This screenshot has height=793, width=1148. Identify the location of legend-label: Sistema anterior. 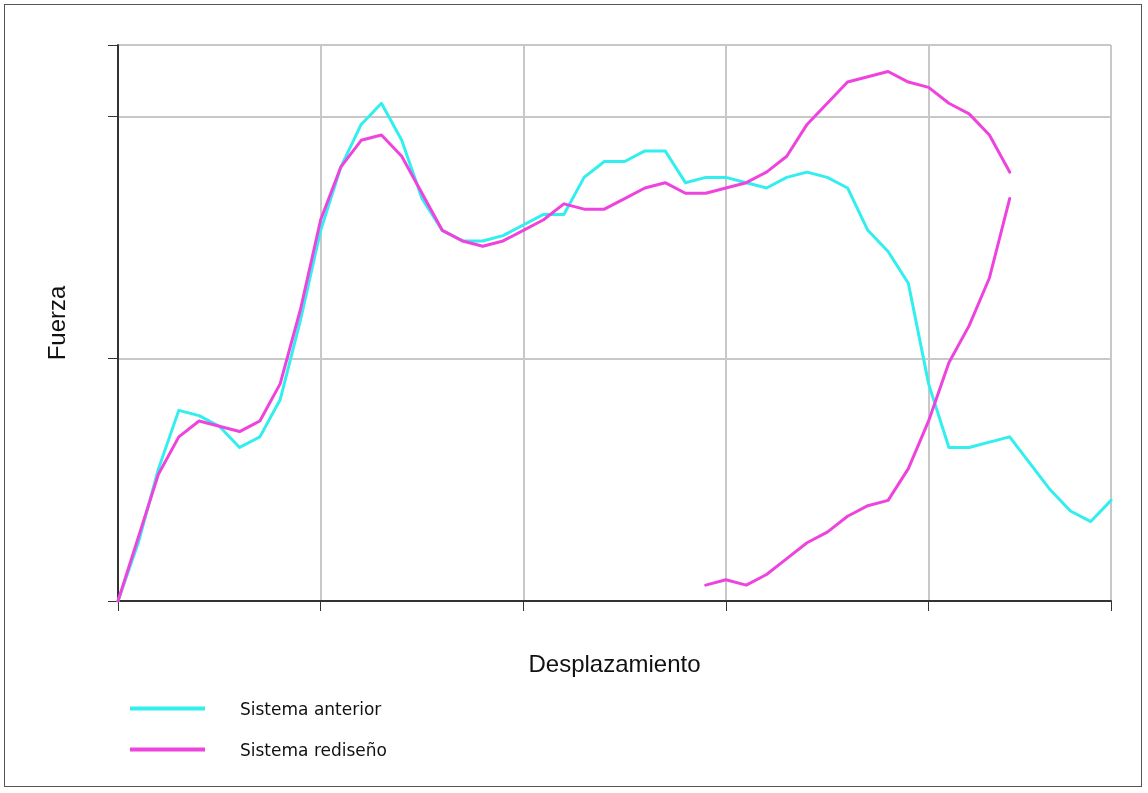
(311, 708).